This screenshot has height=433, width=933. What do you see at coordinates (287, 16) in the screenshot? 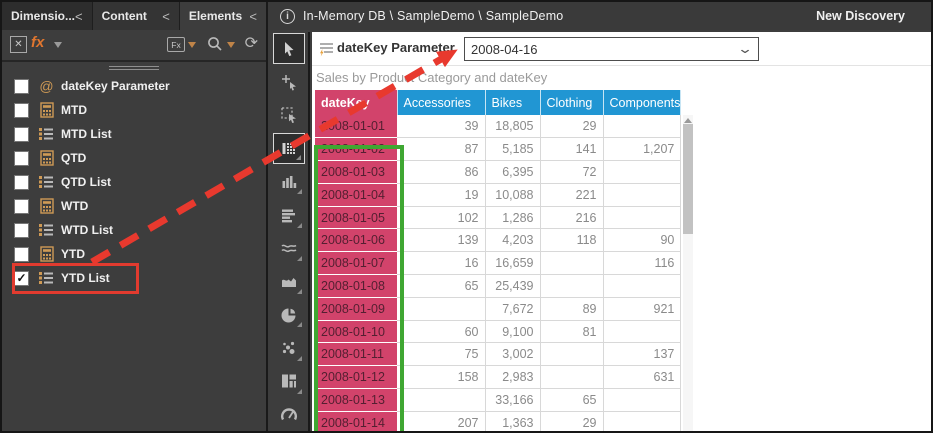
I see `info-icon: i` at bounding box center [287, 16].